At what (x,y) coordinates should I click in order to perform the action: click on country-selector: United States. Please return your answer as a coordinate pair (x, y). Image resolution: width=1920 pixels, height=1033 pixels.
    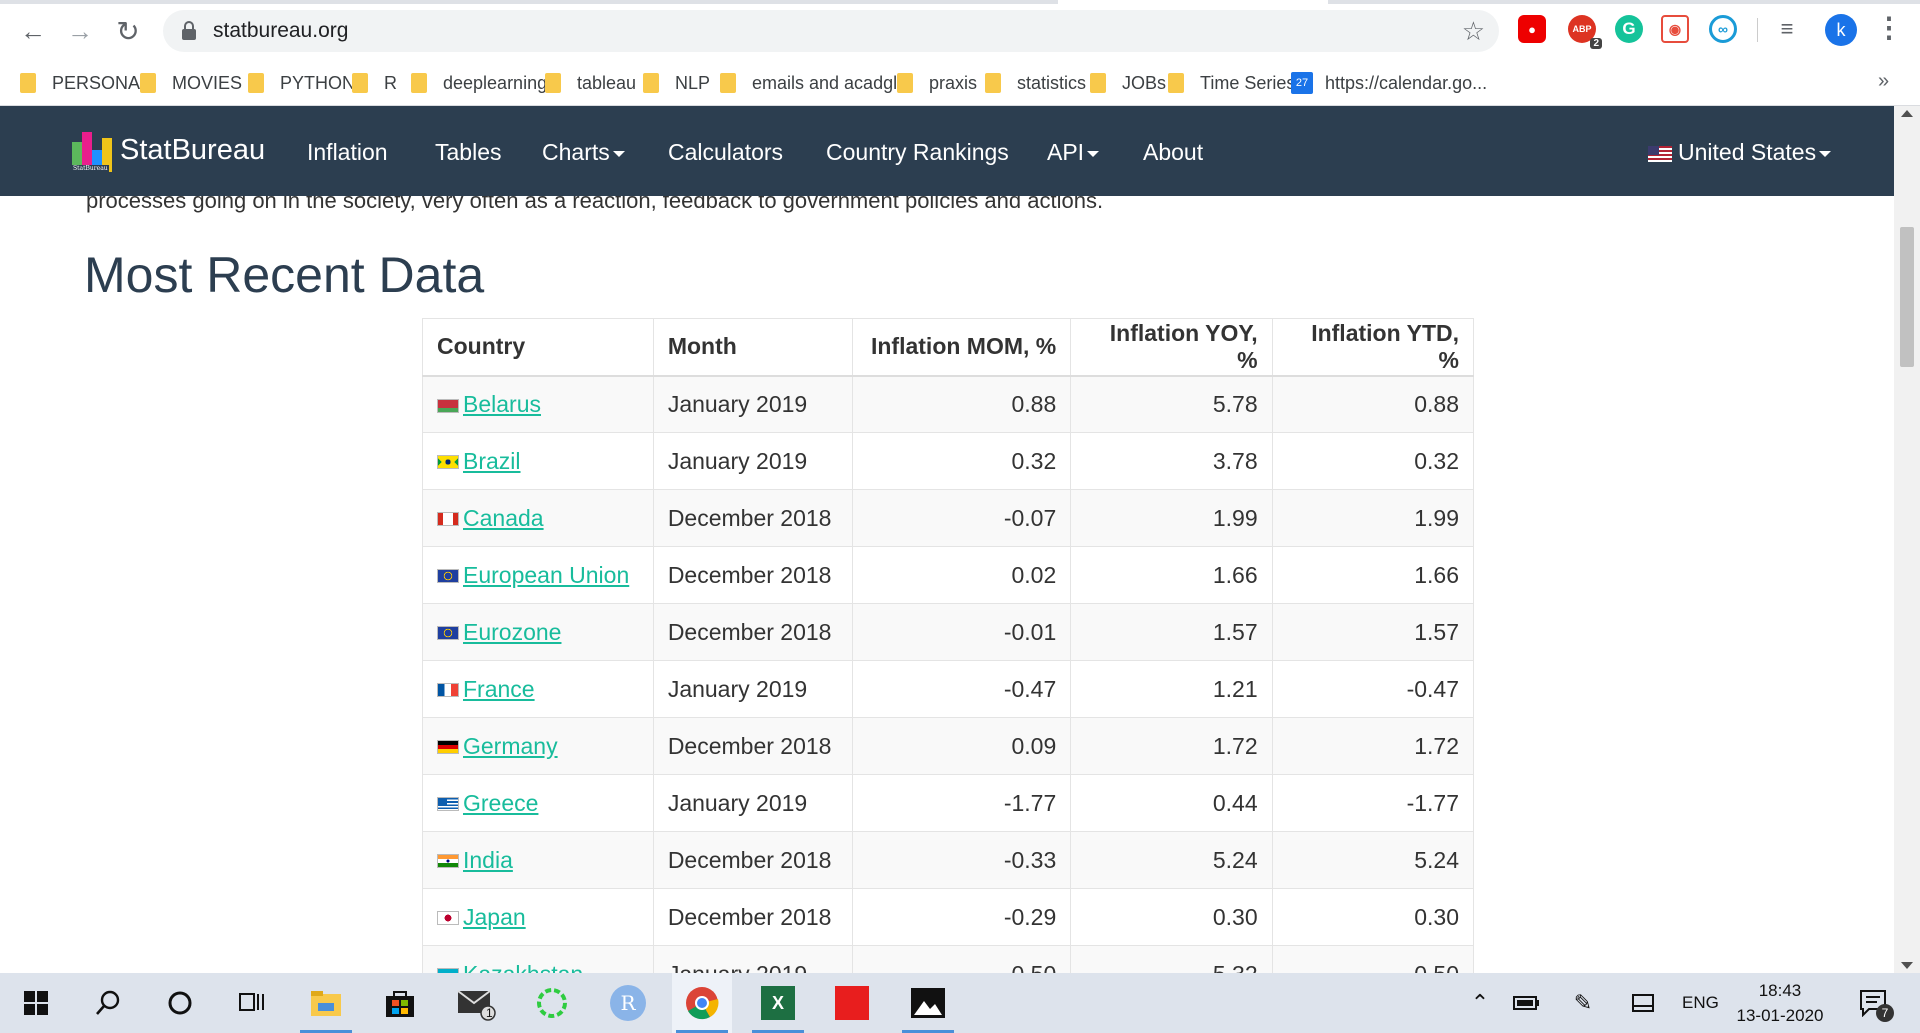
    Looking at the image, I should click on (1740, 152).